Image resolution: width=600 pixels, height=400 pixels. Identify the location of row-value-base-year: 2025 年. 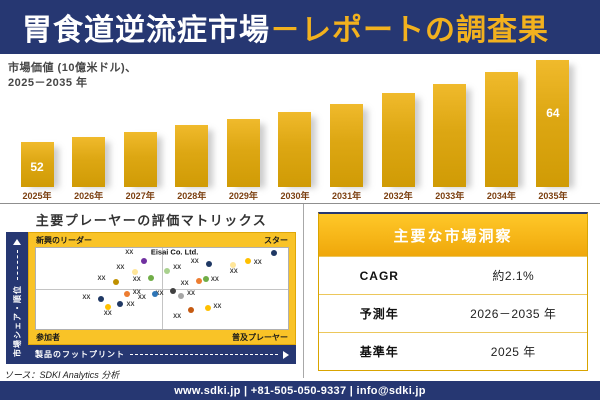
(513, 352).